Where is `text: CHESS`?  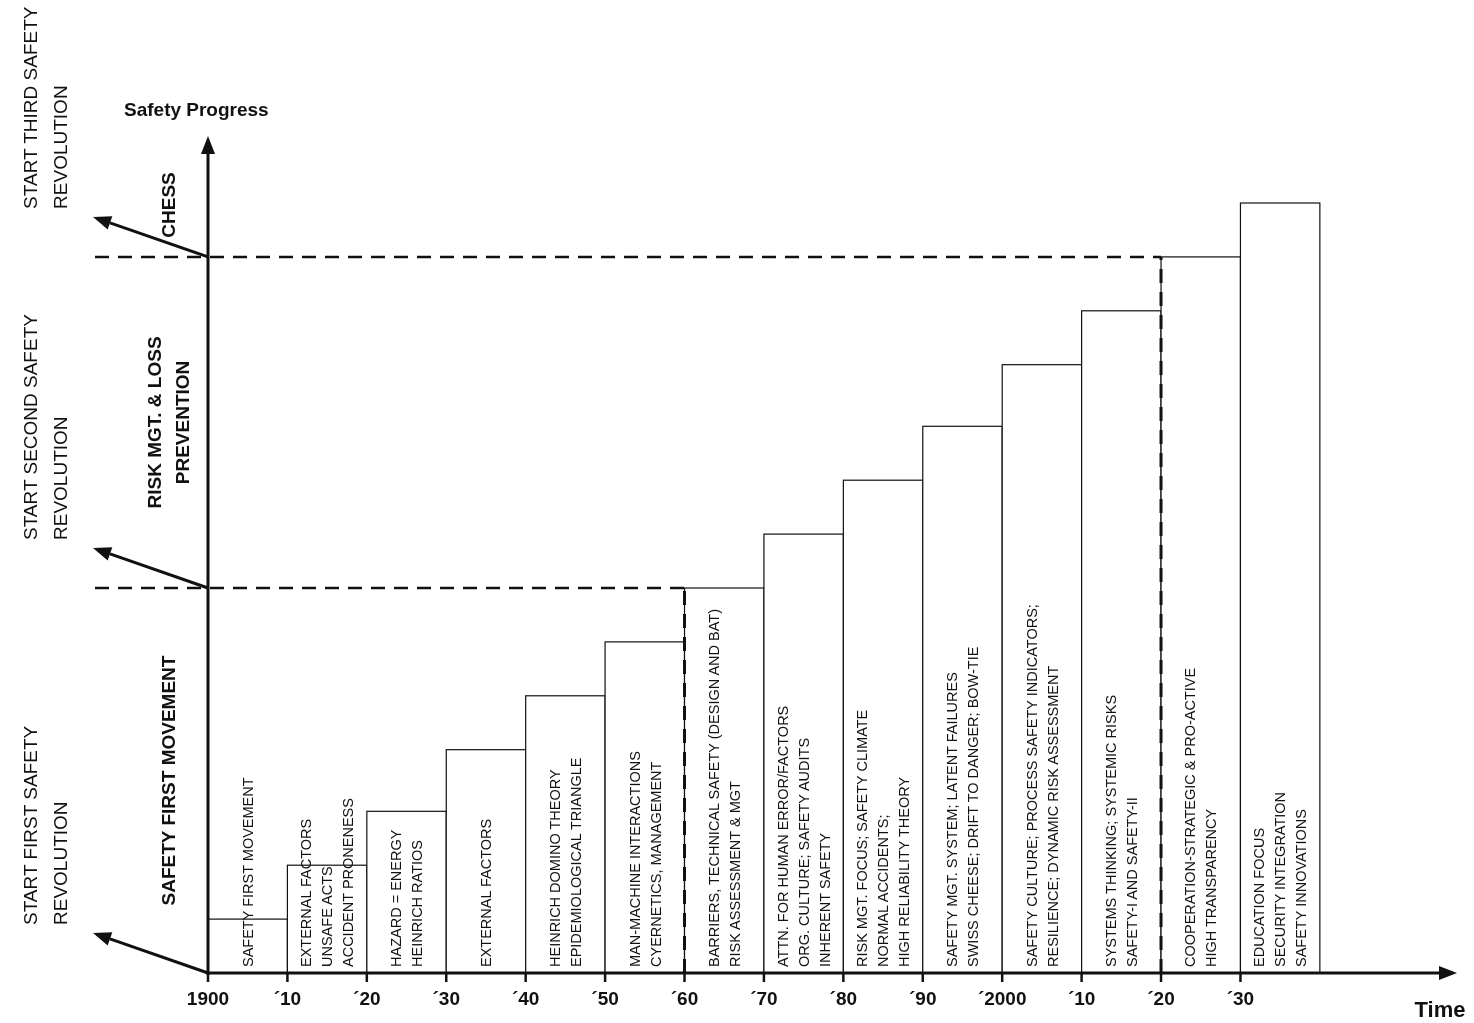
text: CHESS is located at coordinates (168, 205).